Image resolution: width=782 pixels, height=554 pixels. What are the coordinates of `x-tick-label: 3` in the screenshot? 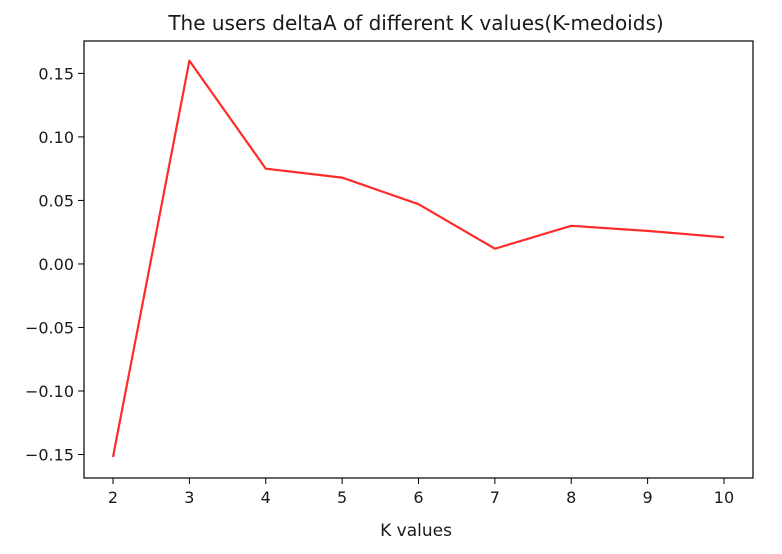 It's located at (189, 497).